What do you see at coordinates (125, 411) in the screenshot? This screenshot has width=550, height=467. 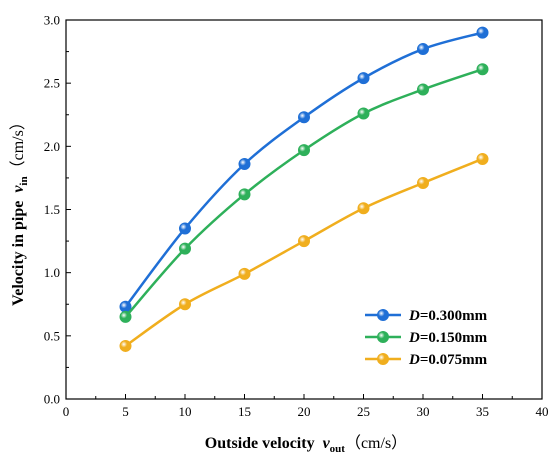 I see `x-tick-label: 5` at bounding box center [125, 411].